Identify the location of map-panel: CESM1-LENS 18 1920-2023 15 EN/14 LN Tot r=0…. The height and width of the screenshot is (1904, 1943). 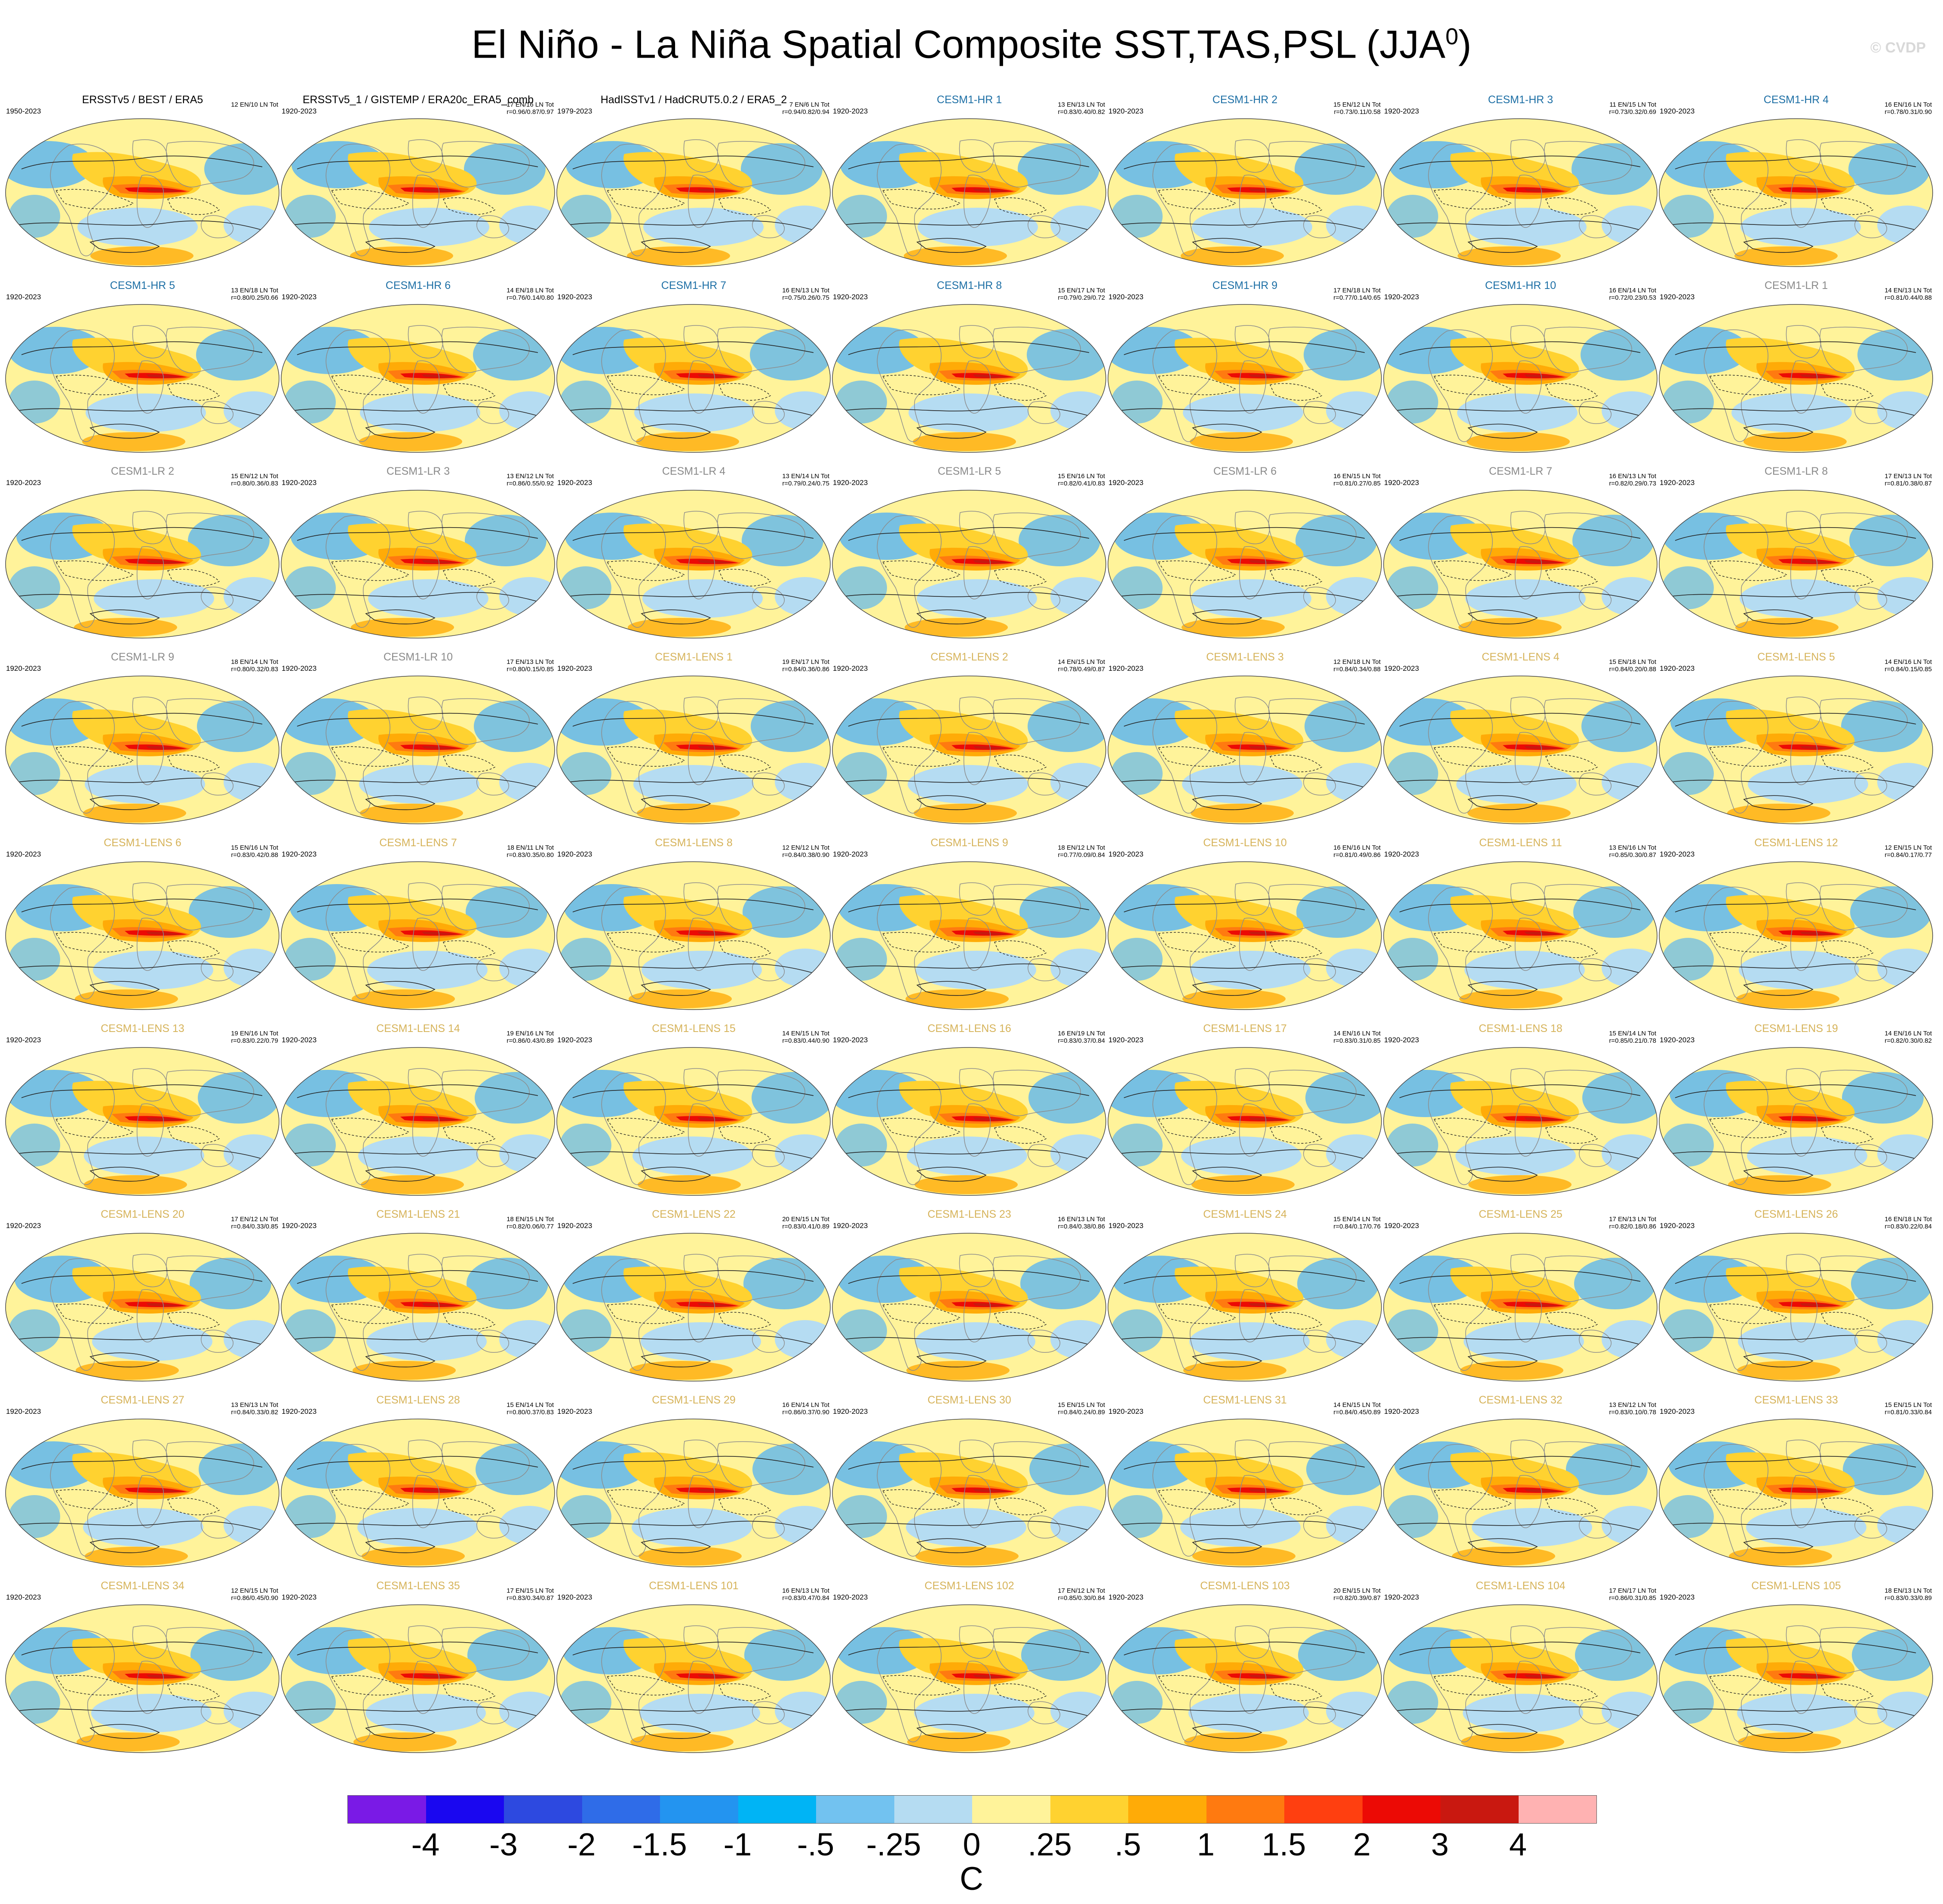
(1520, 1109).